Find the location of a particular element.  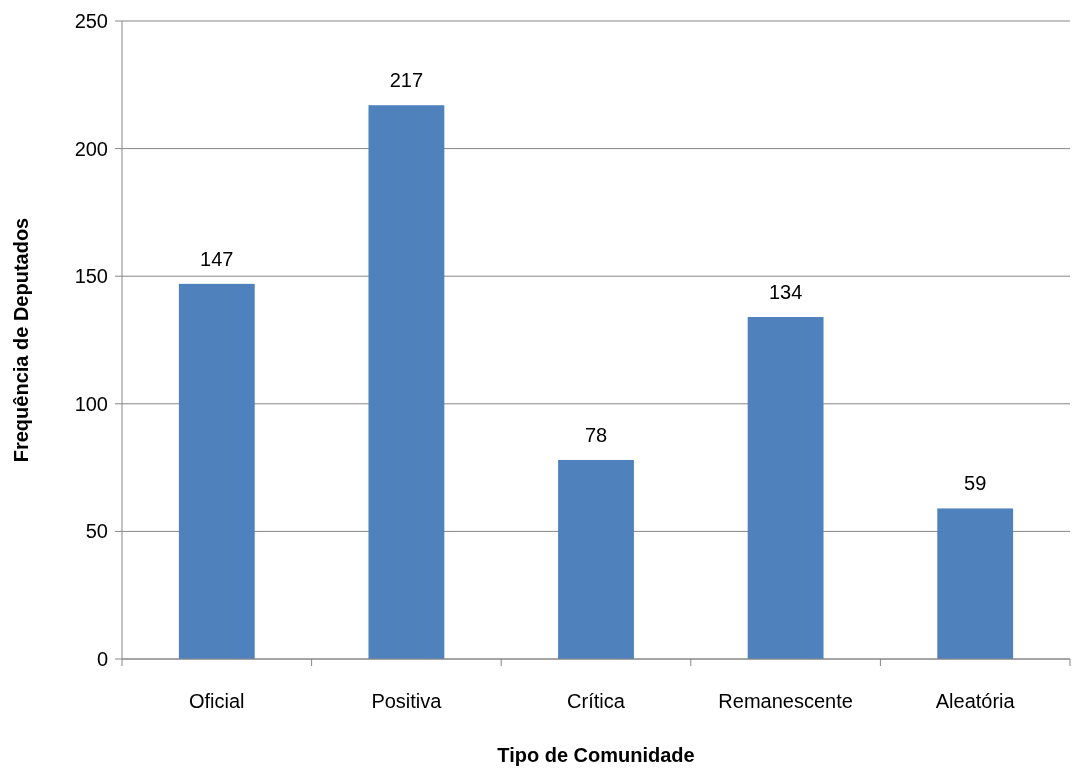

x-tick-label: Oficial is located at coordinates (217, 701).